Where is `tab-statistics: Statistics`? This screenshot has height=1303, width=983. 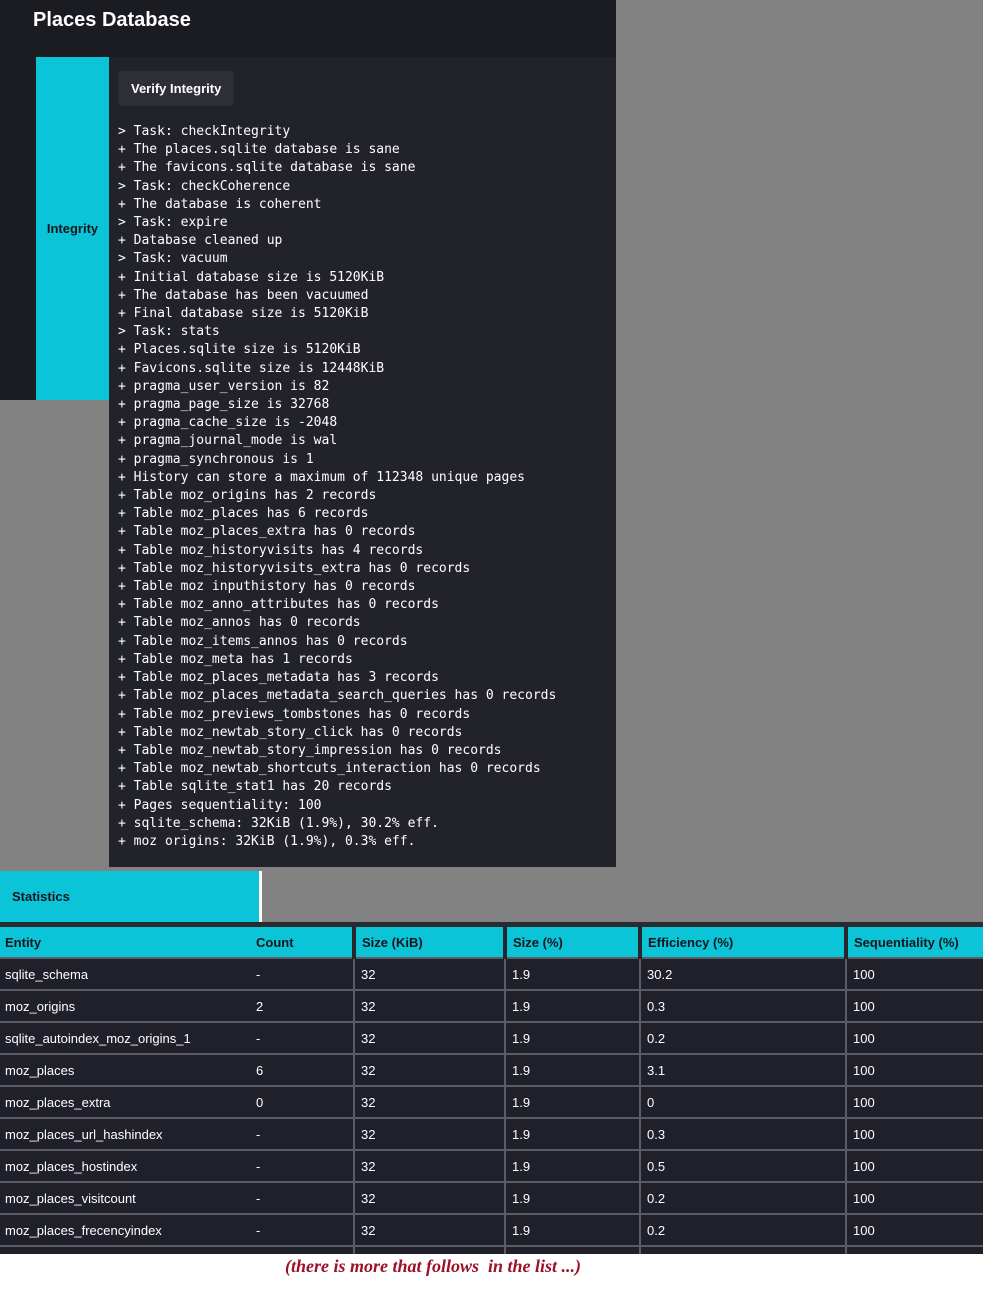 tab-statistics: Statistics is located at coordinates (131, 896).